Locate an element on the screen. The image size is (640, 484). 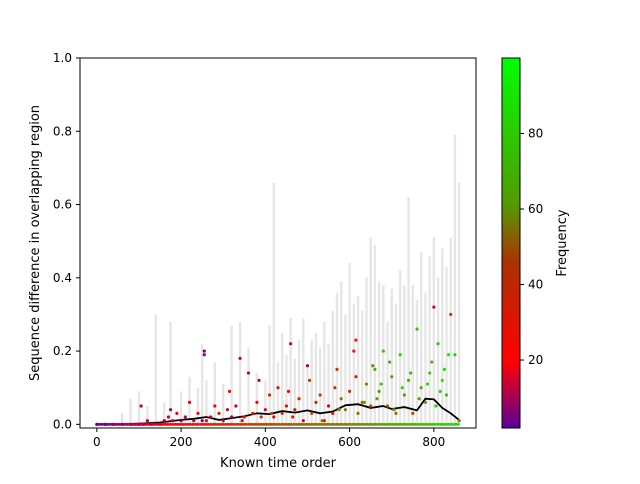
y-tick-label: 0.2 is located at coordinates (62, 351).